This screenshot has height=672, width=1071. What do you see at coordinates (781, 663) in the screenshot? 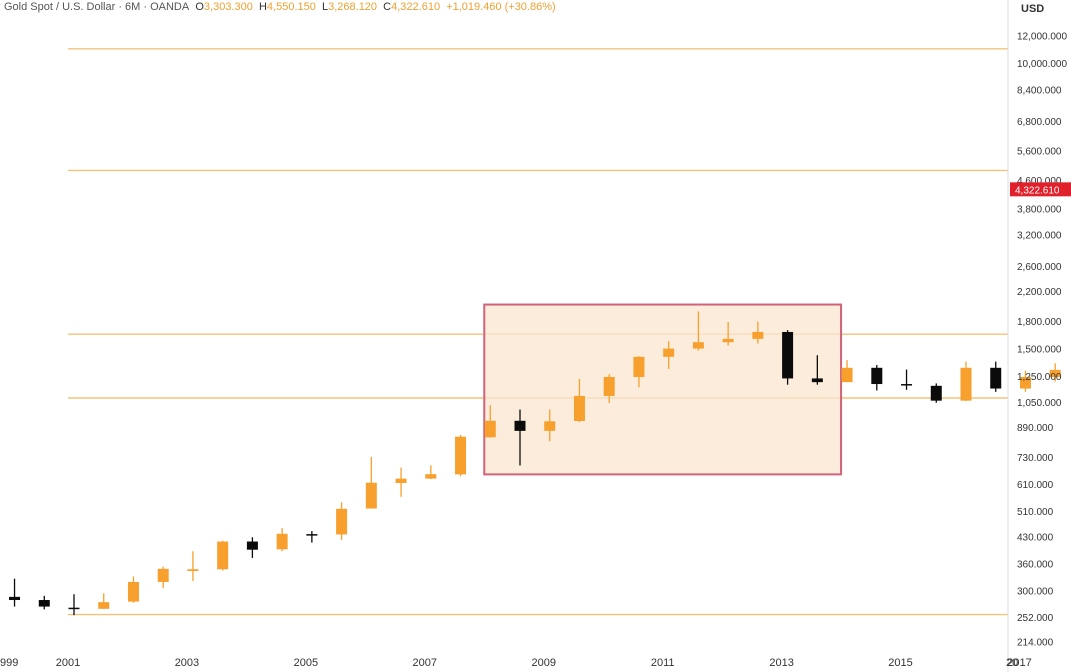
I see `time-tick-label: 2013` at bounding box center [781, 663].